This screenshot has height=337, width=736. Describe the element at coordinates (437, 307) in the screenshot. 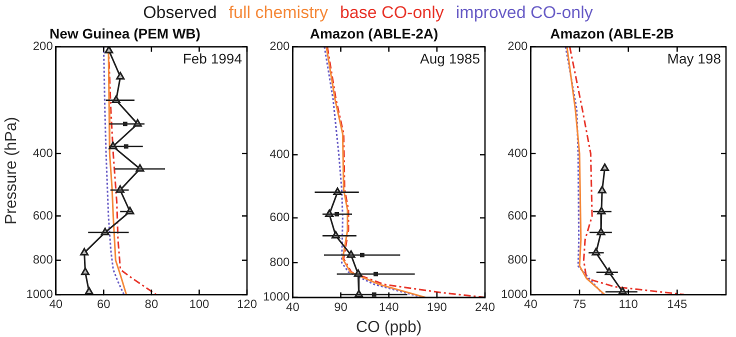

I see `x-tick-label: 190` at that location.